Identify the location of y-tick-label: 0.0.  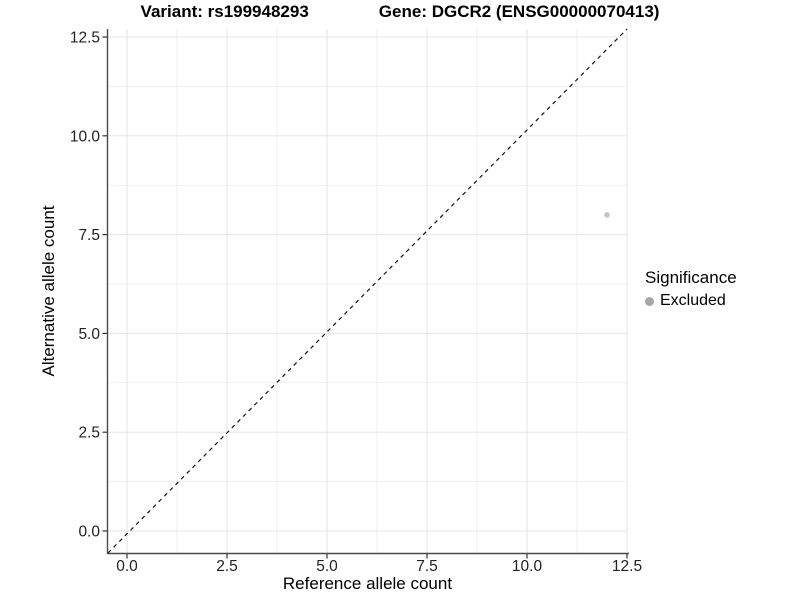
(89, 532).